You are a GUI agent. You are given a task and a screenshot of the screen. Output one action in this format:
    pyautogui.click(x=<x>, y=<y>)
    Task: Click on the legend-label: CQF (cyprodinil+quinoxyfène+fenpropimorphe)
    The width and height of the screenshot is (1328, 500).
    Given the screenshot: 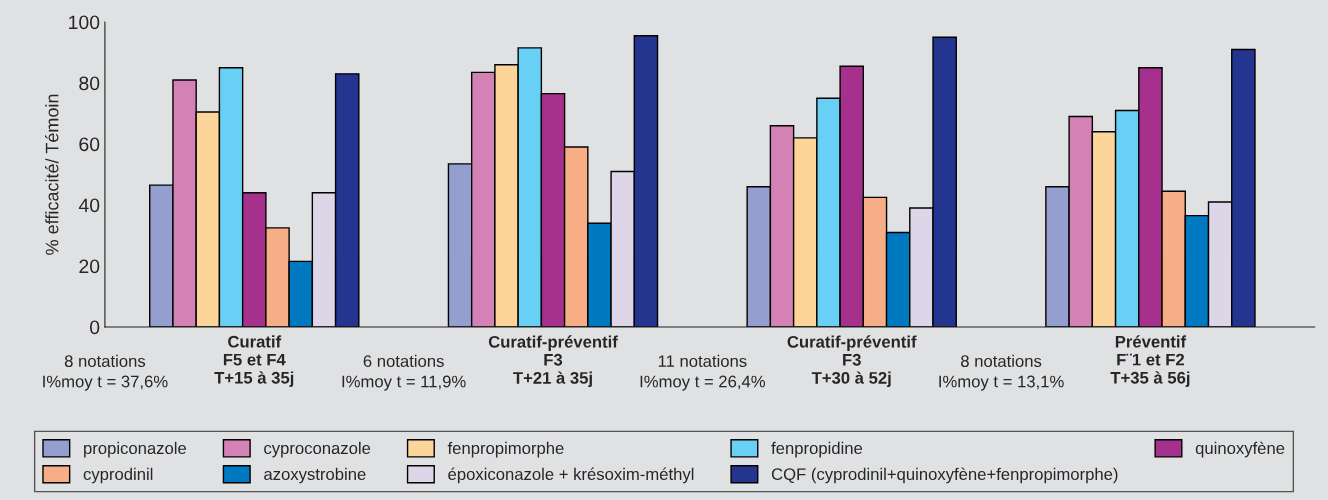 What is the action you would take?
    pyautogui.click(x=944, y=475)
    